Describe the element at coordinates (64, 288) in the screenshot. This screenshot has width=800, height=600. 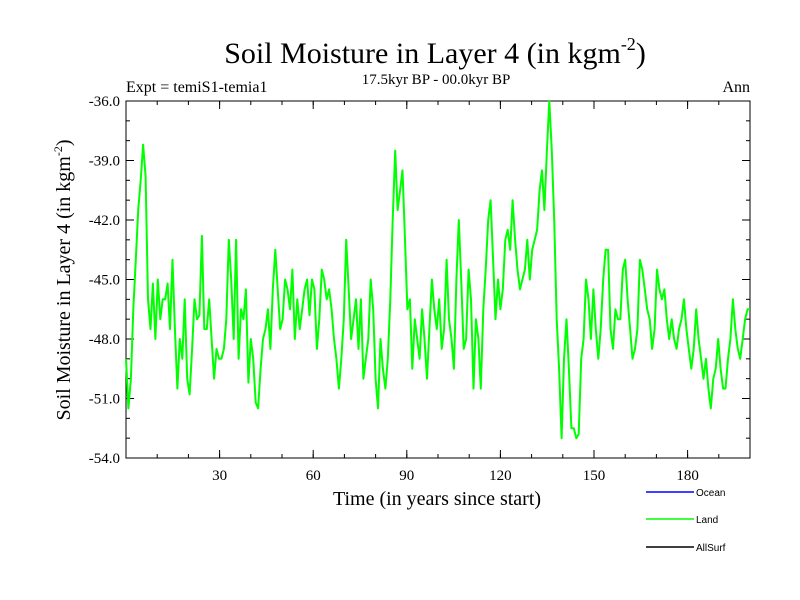
I see `y-axis-title-main: Soil Moisture in Layer 4 (in kgm` at that location.